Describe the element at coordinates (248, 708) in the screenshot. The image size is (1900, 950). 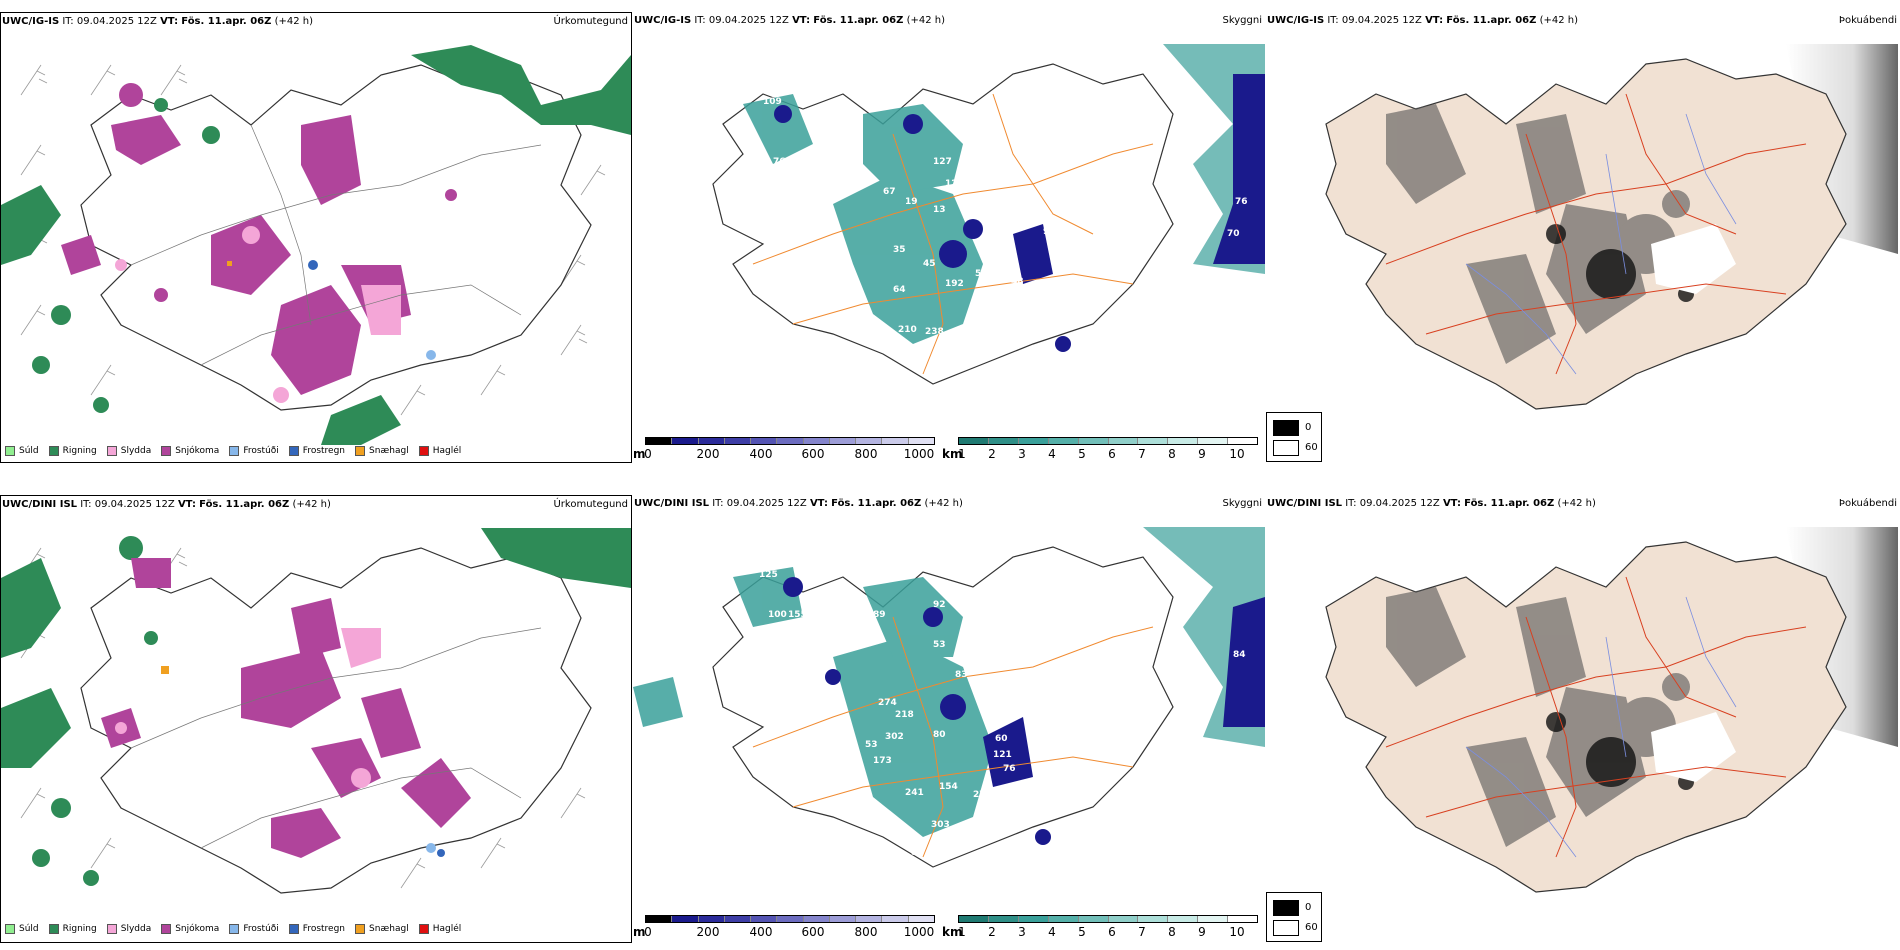
I see `sleet-areas` at that location.